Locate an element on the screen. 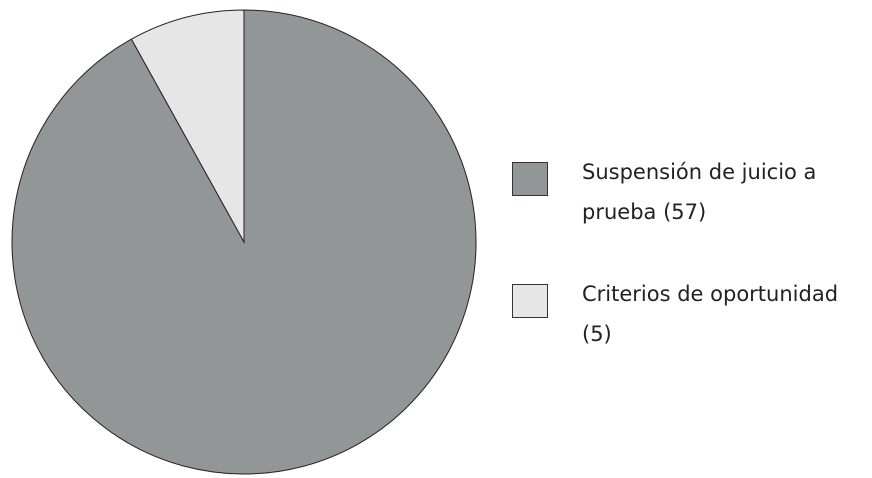 The width and height of the screenshot is (872, 478). pie-slice is located at coordinates (187, 126).